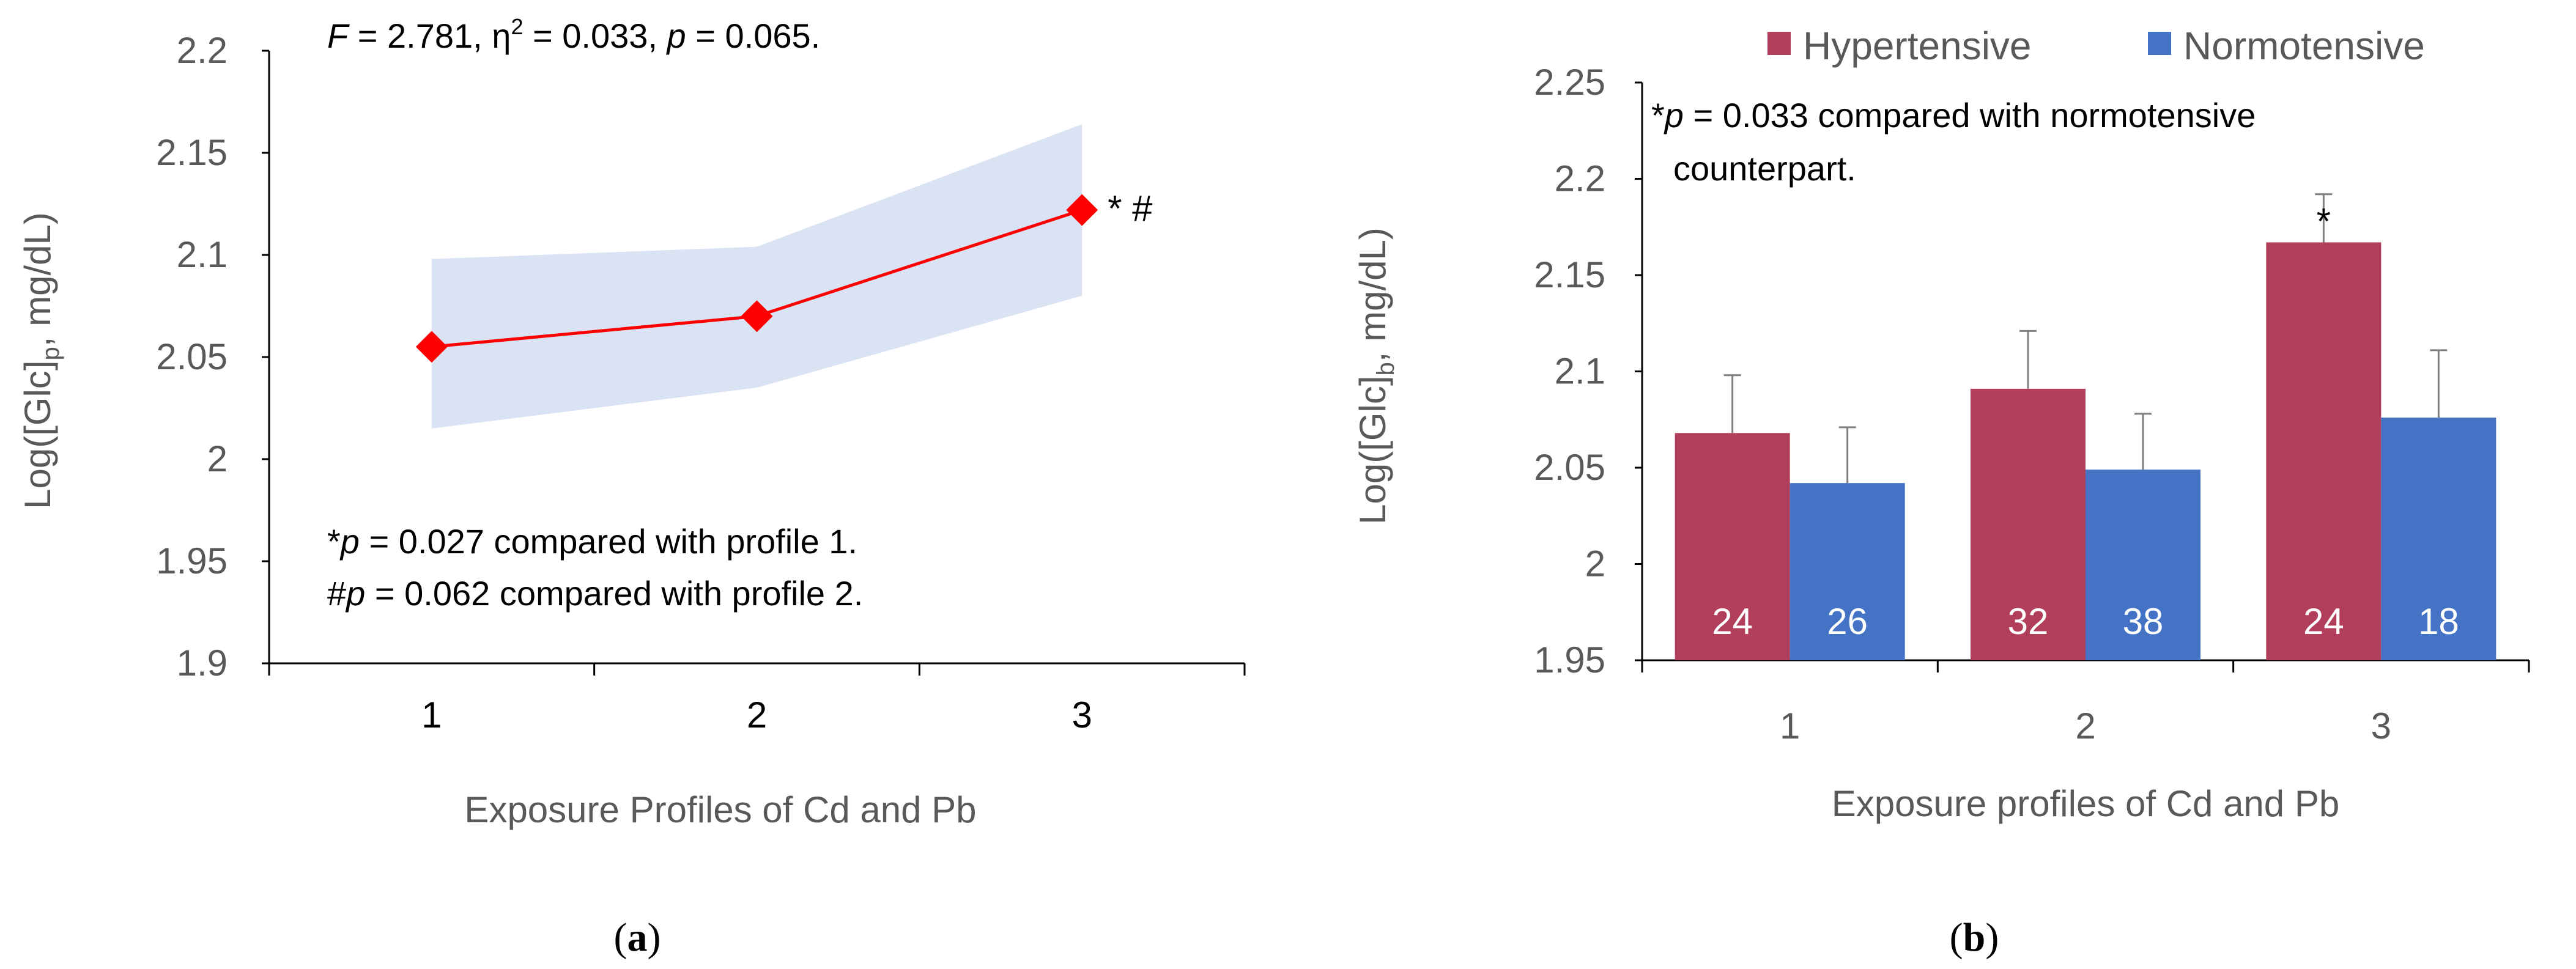 The width and height of the screenshot is (2576, 969). I want to click on bar-count-label: 38, so click(2143, 621).